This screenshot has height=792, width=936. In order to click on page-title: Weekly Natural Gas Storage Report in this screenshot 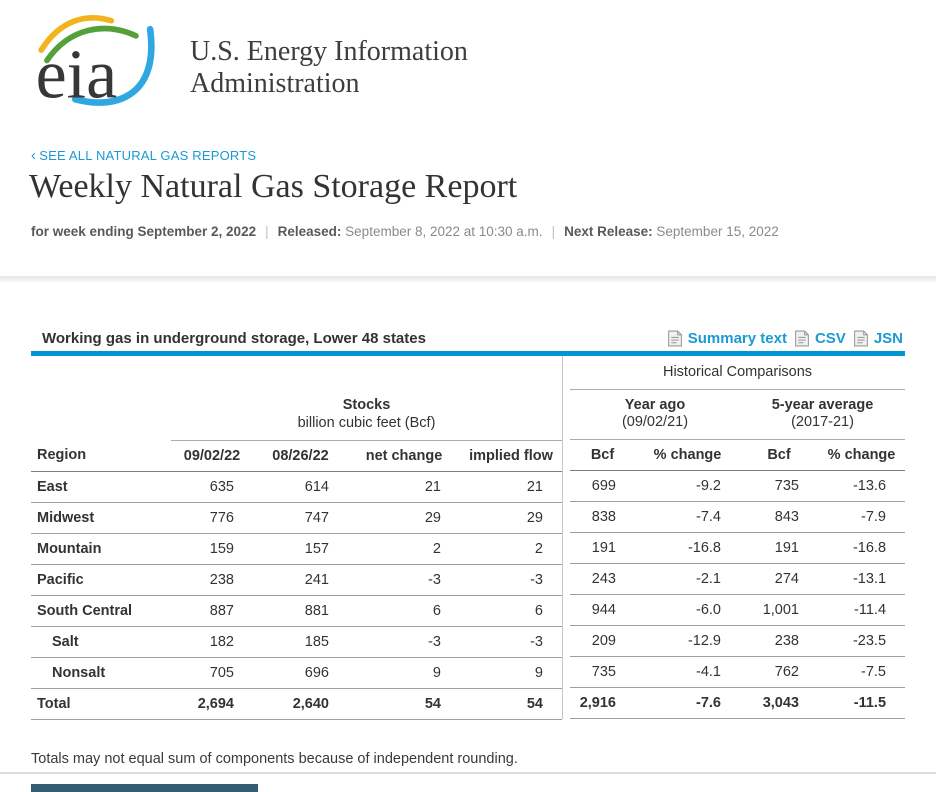, I will do `click(273, 186)`.